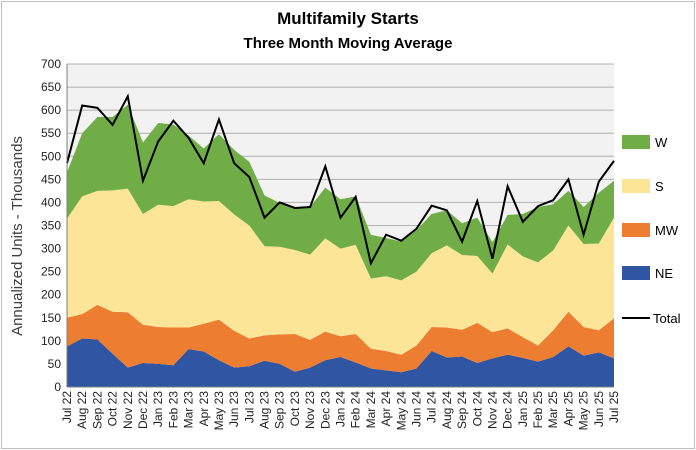  Describe the element at coordinates (348, 18) in the screenshot. I see `chart-title: Multifamily Starts` at that location.